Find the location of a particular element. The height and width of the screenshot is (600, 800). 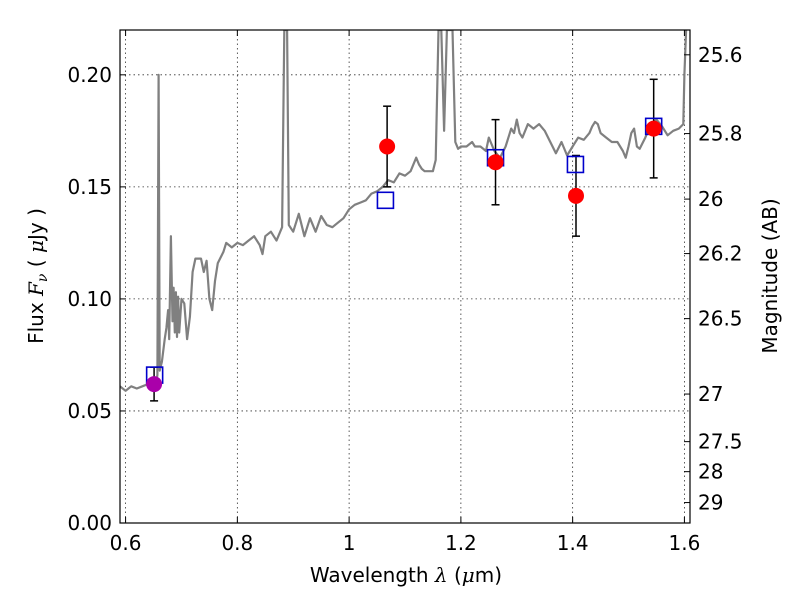

x-tick-label: 1.6 is located at coordinates (685, 543).